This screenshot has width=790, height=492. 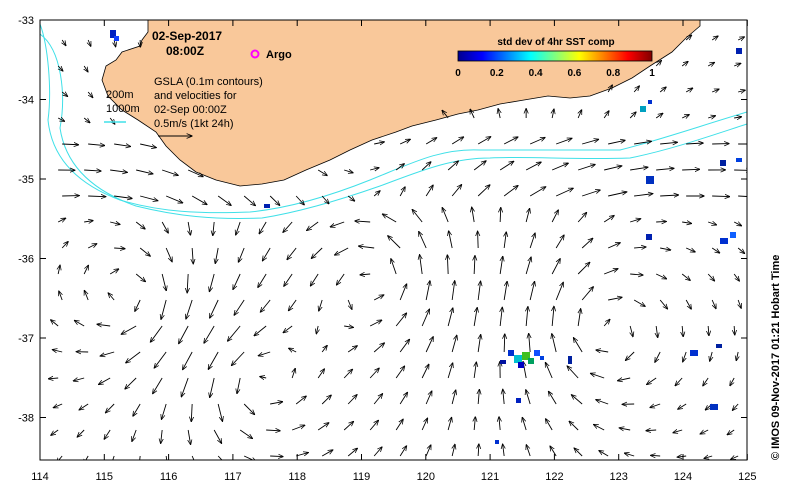 What do you see at coordinates (574, 73) in the screenshot?
I see `colorbar-tick-label: 0.6` at bounding box center [574, 73].